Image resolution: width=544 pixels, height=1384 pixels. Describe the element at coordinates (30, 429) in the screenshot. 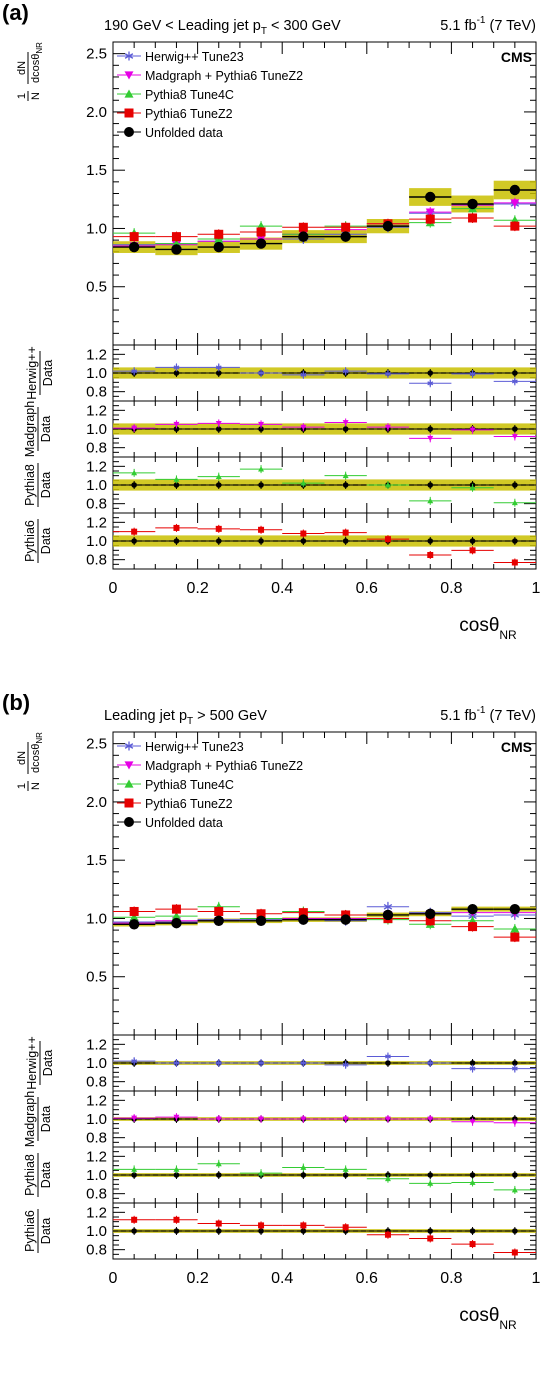

I see `ratio-label-top: Madgraph` at that location.